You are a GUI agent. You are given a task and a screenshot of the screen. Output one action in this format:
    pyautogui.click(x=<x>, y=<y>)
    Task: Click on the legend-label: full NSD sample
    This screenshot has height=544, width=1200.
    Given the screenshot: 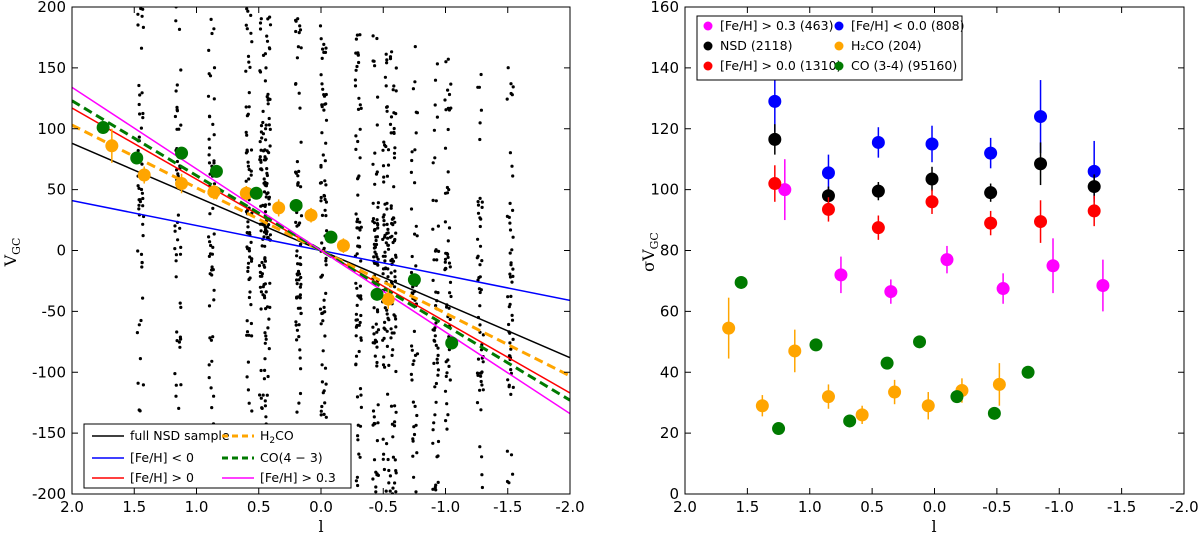 What is the action you would take?
    pyautogui.click(x=180, y=435)
    